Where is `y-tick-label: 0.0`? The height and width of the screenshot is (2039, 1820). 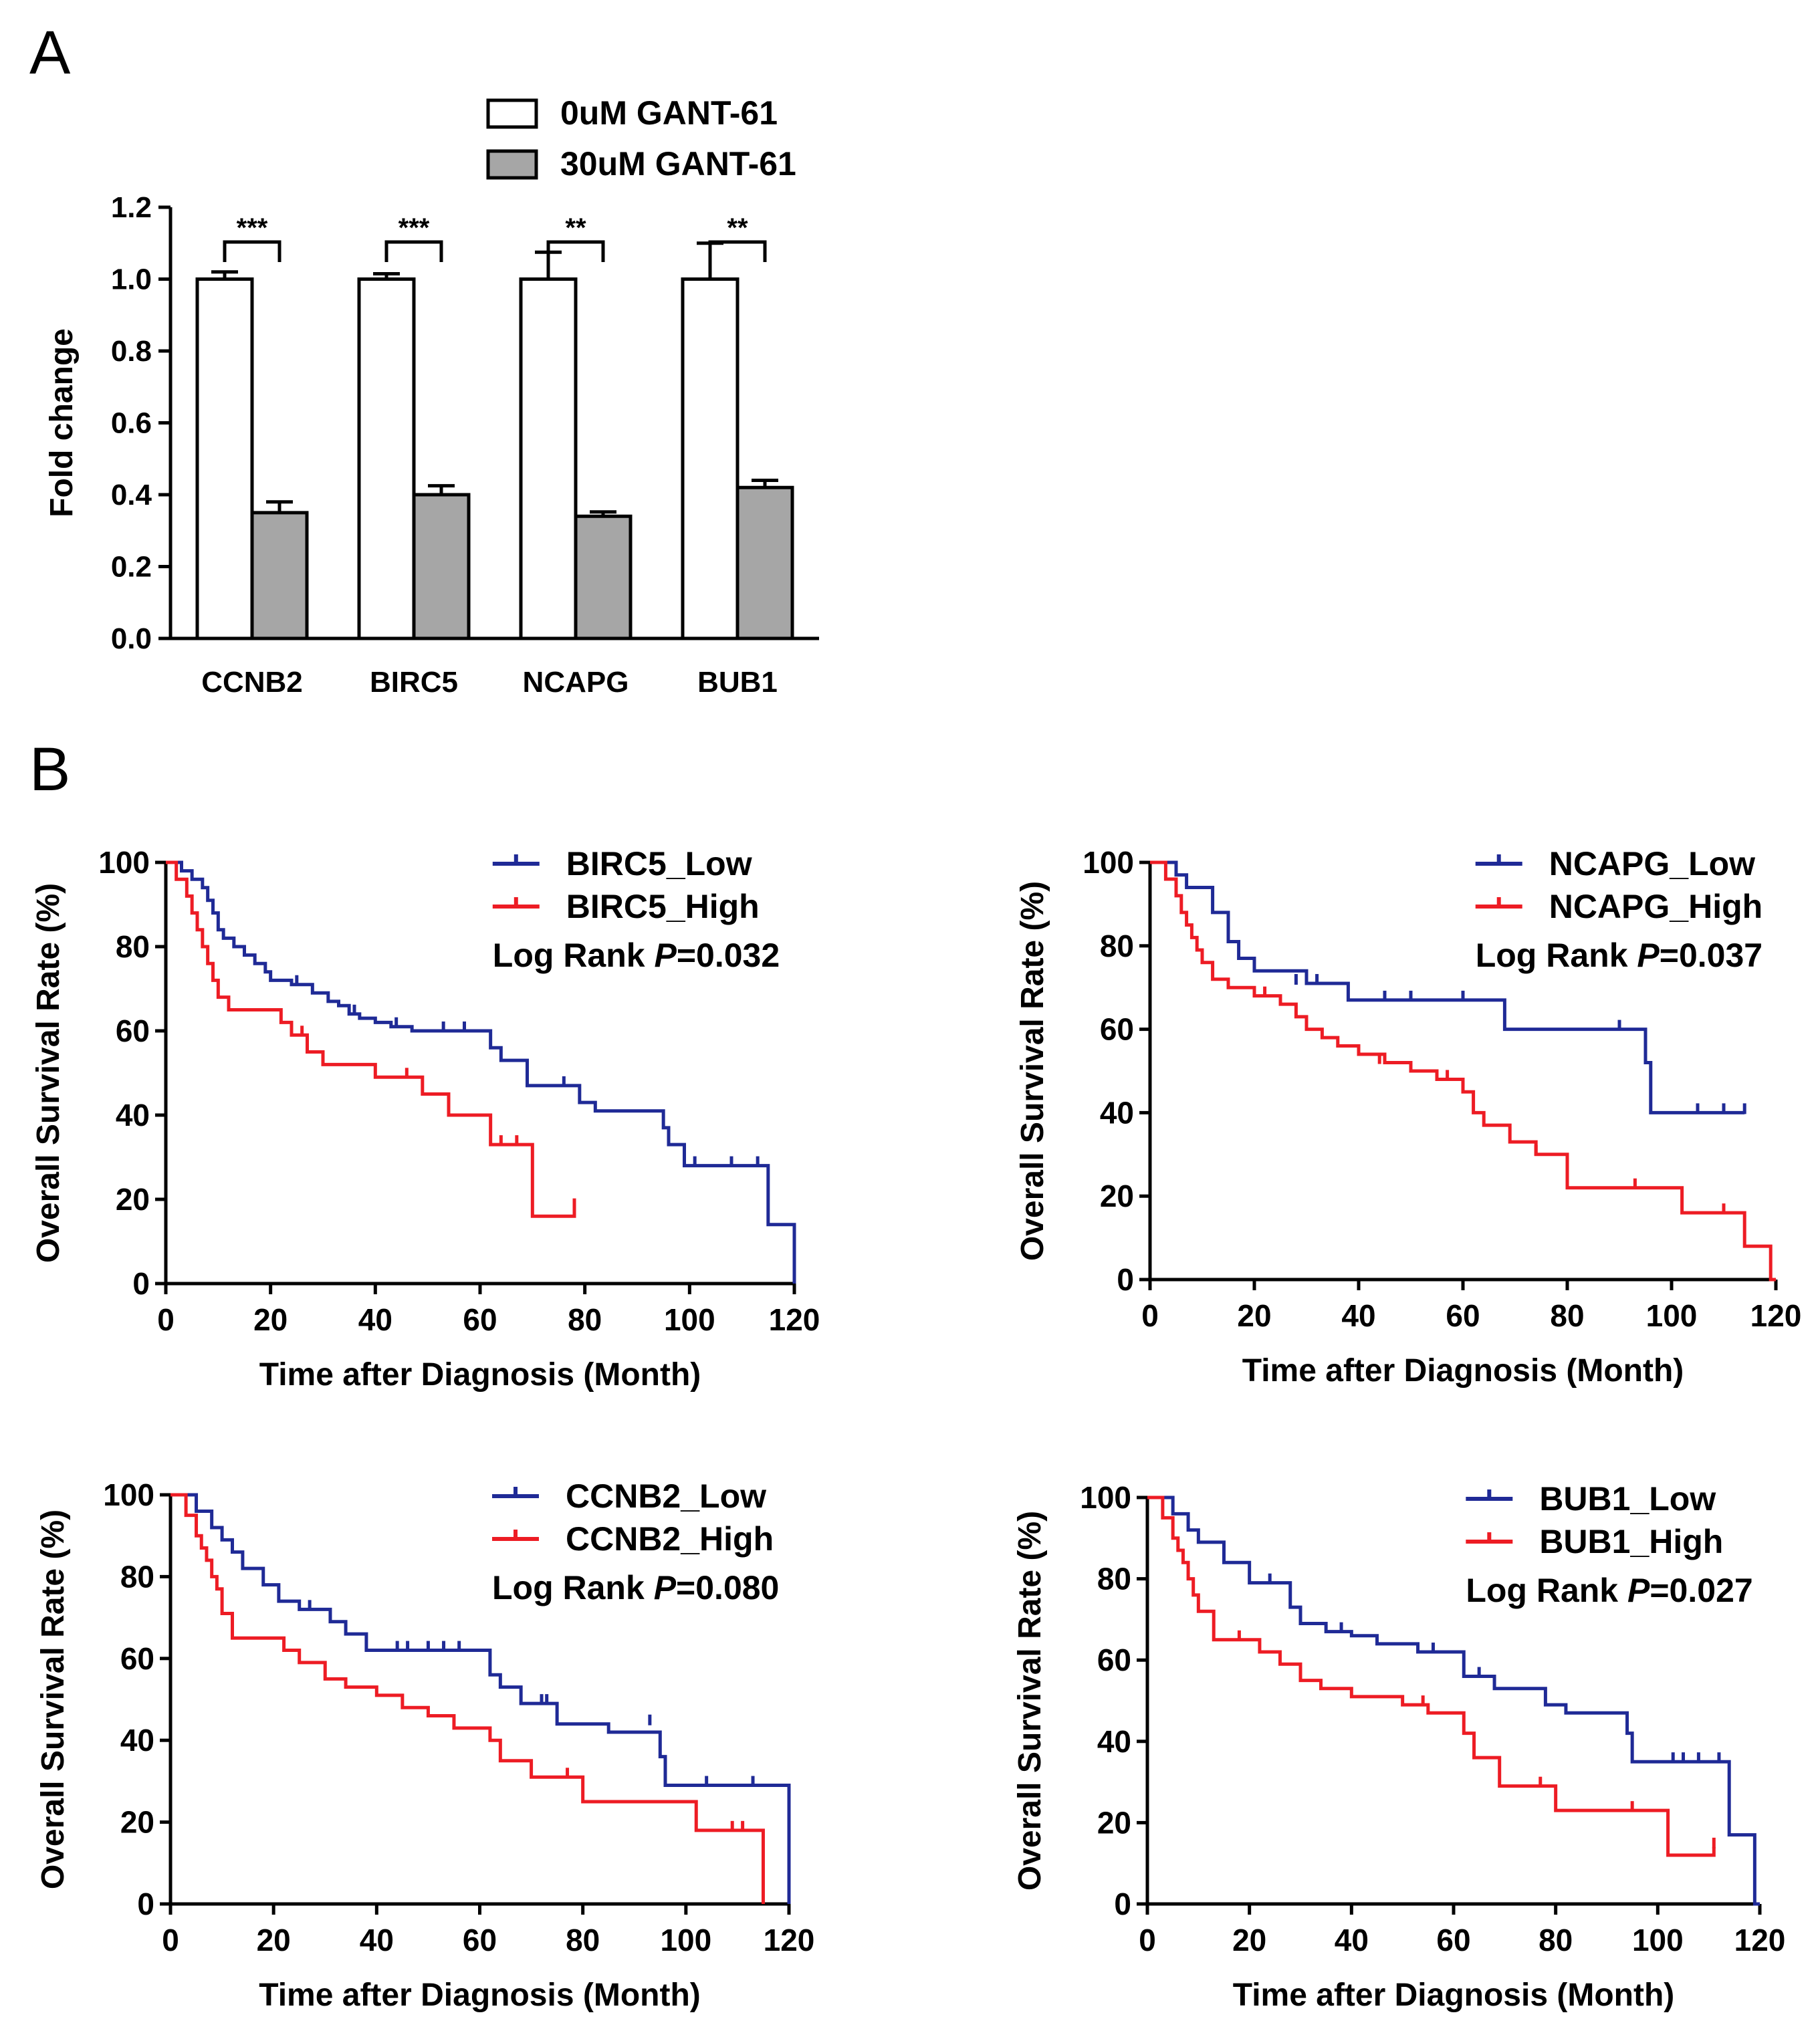 y-tick-label: 0.0 is located at coordinates (131, 638).